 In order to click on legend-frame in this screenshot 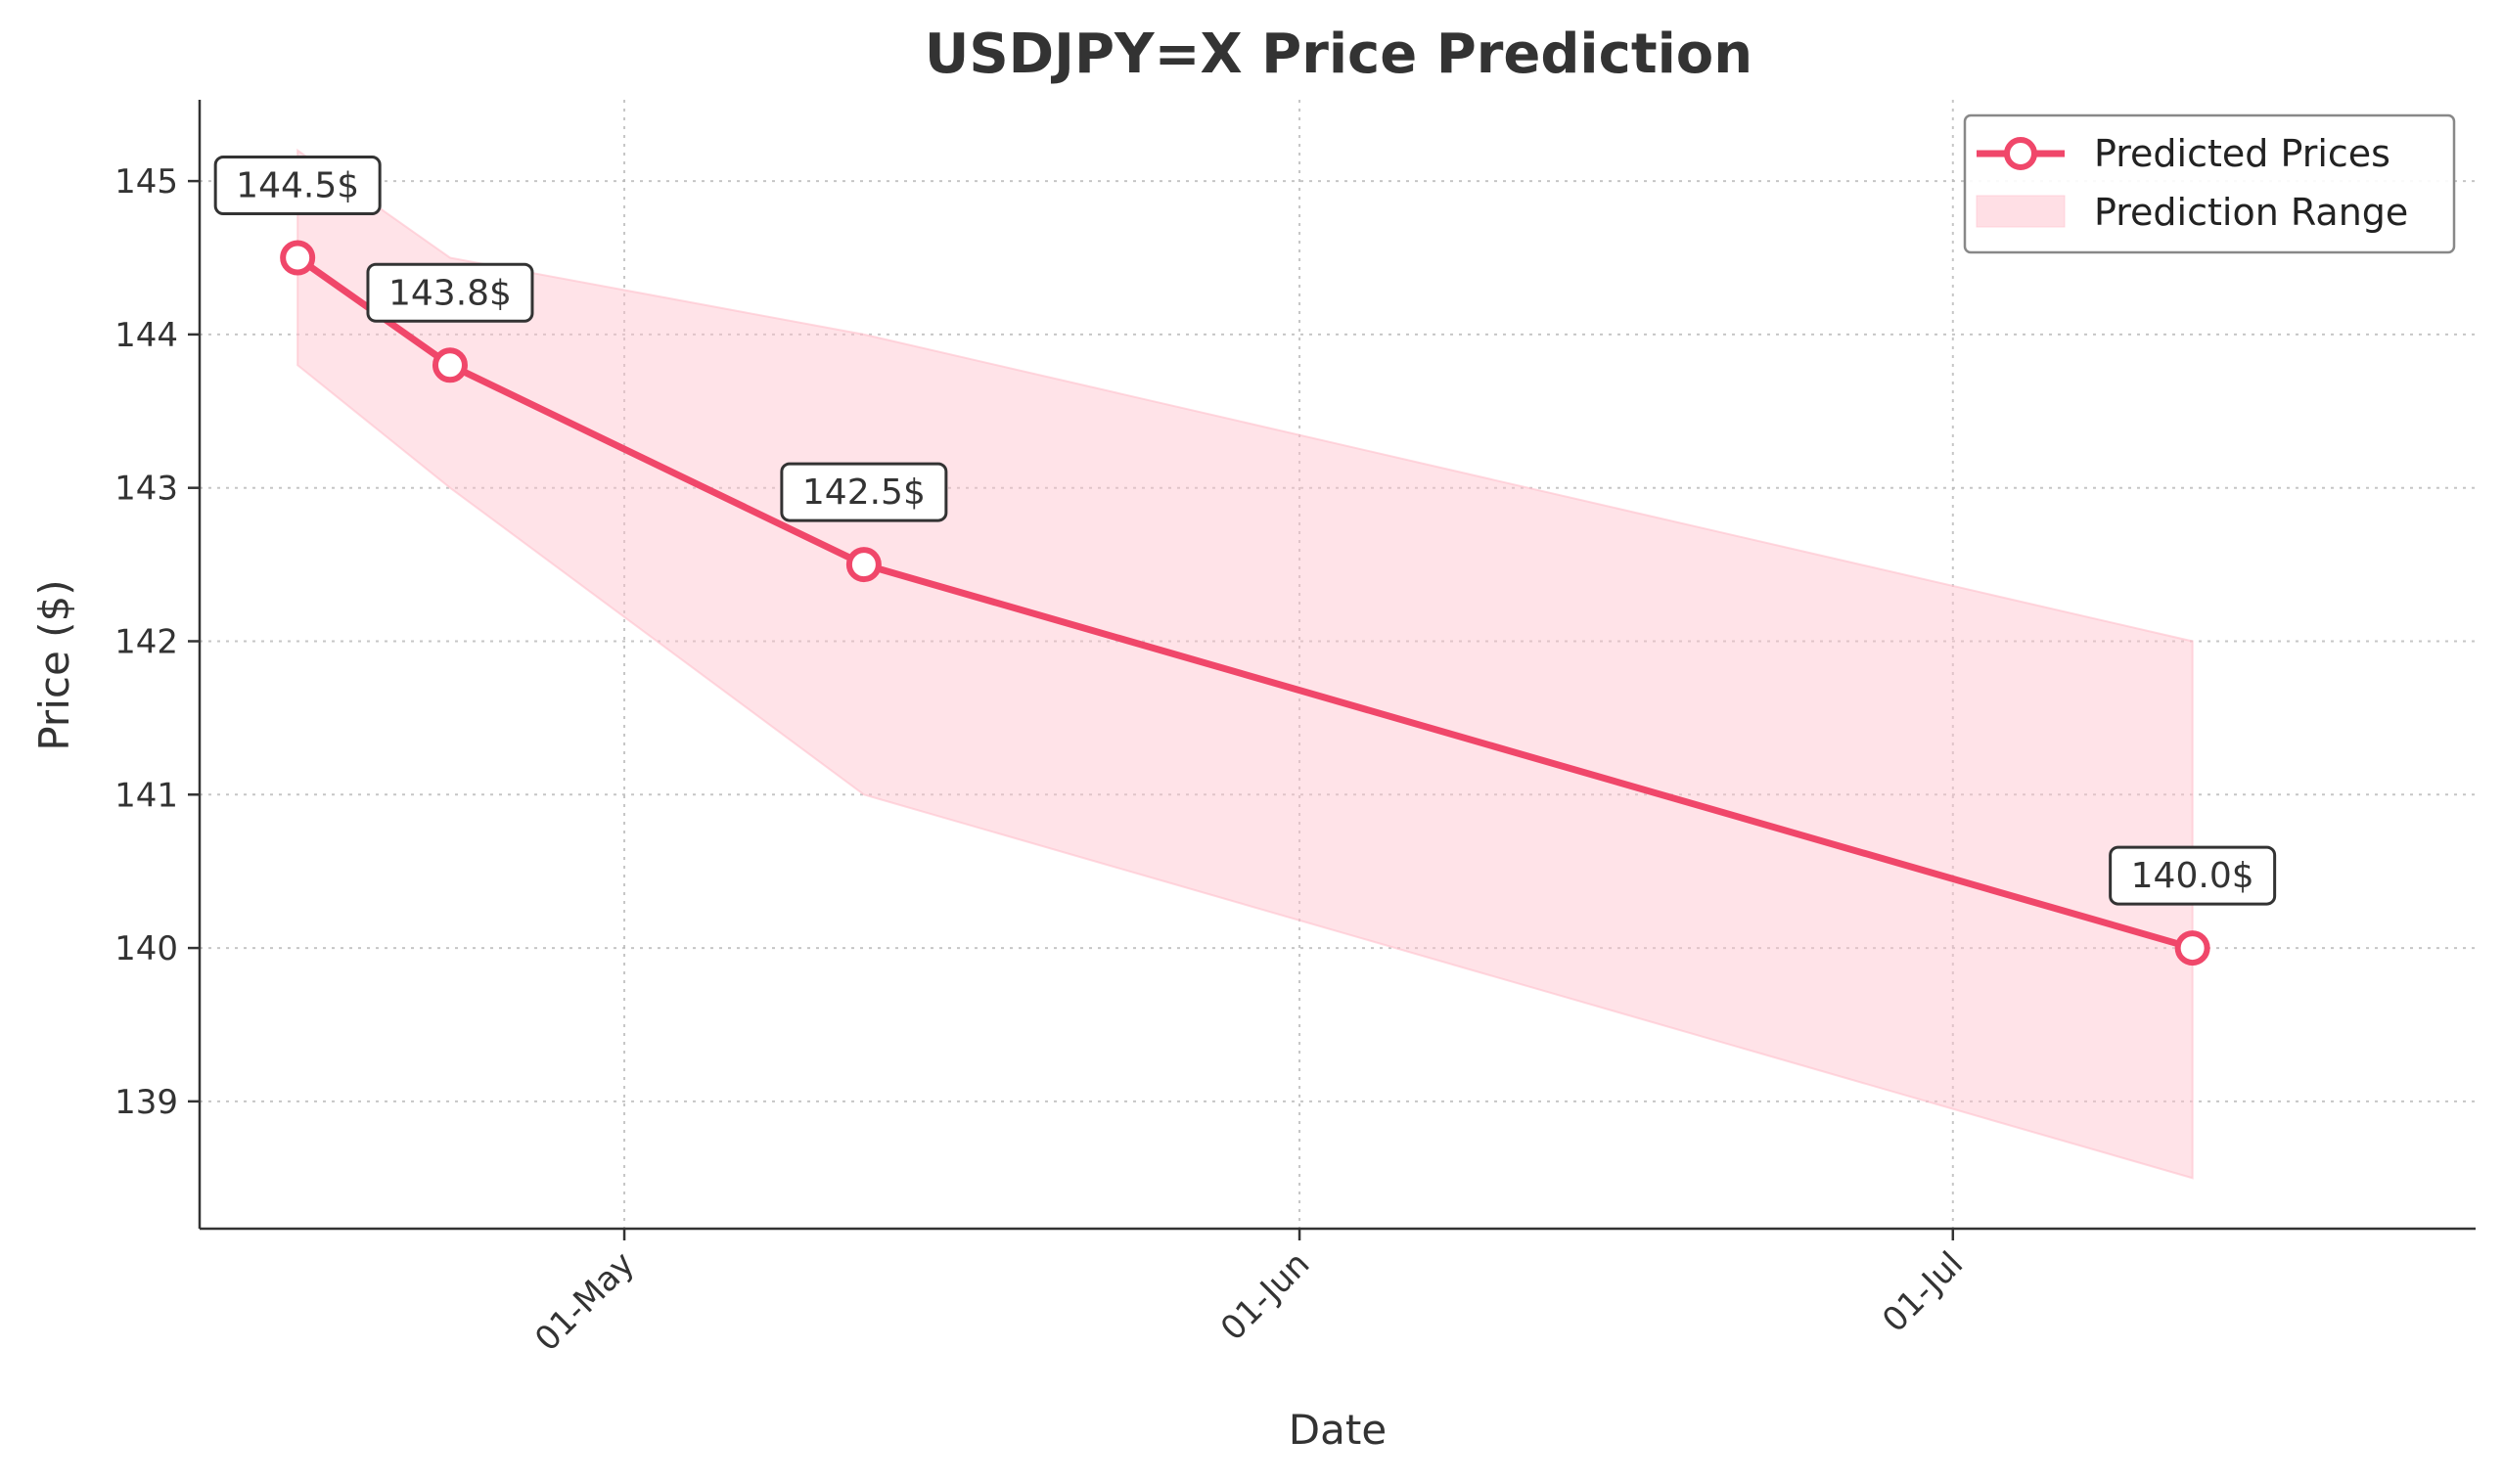, I will do `click(2209, 183)`.